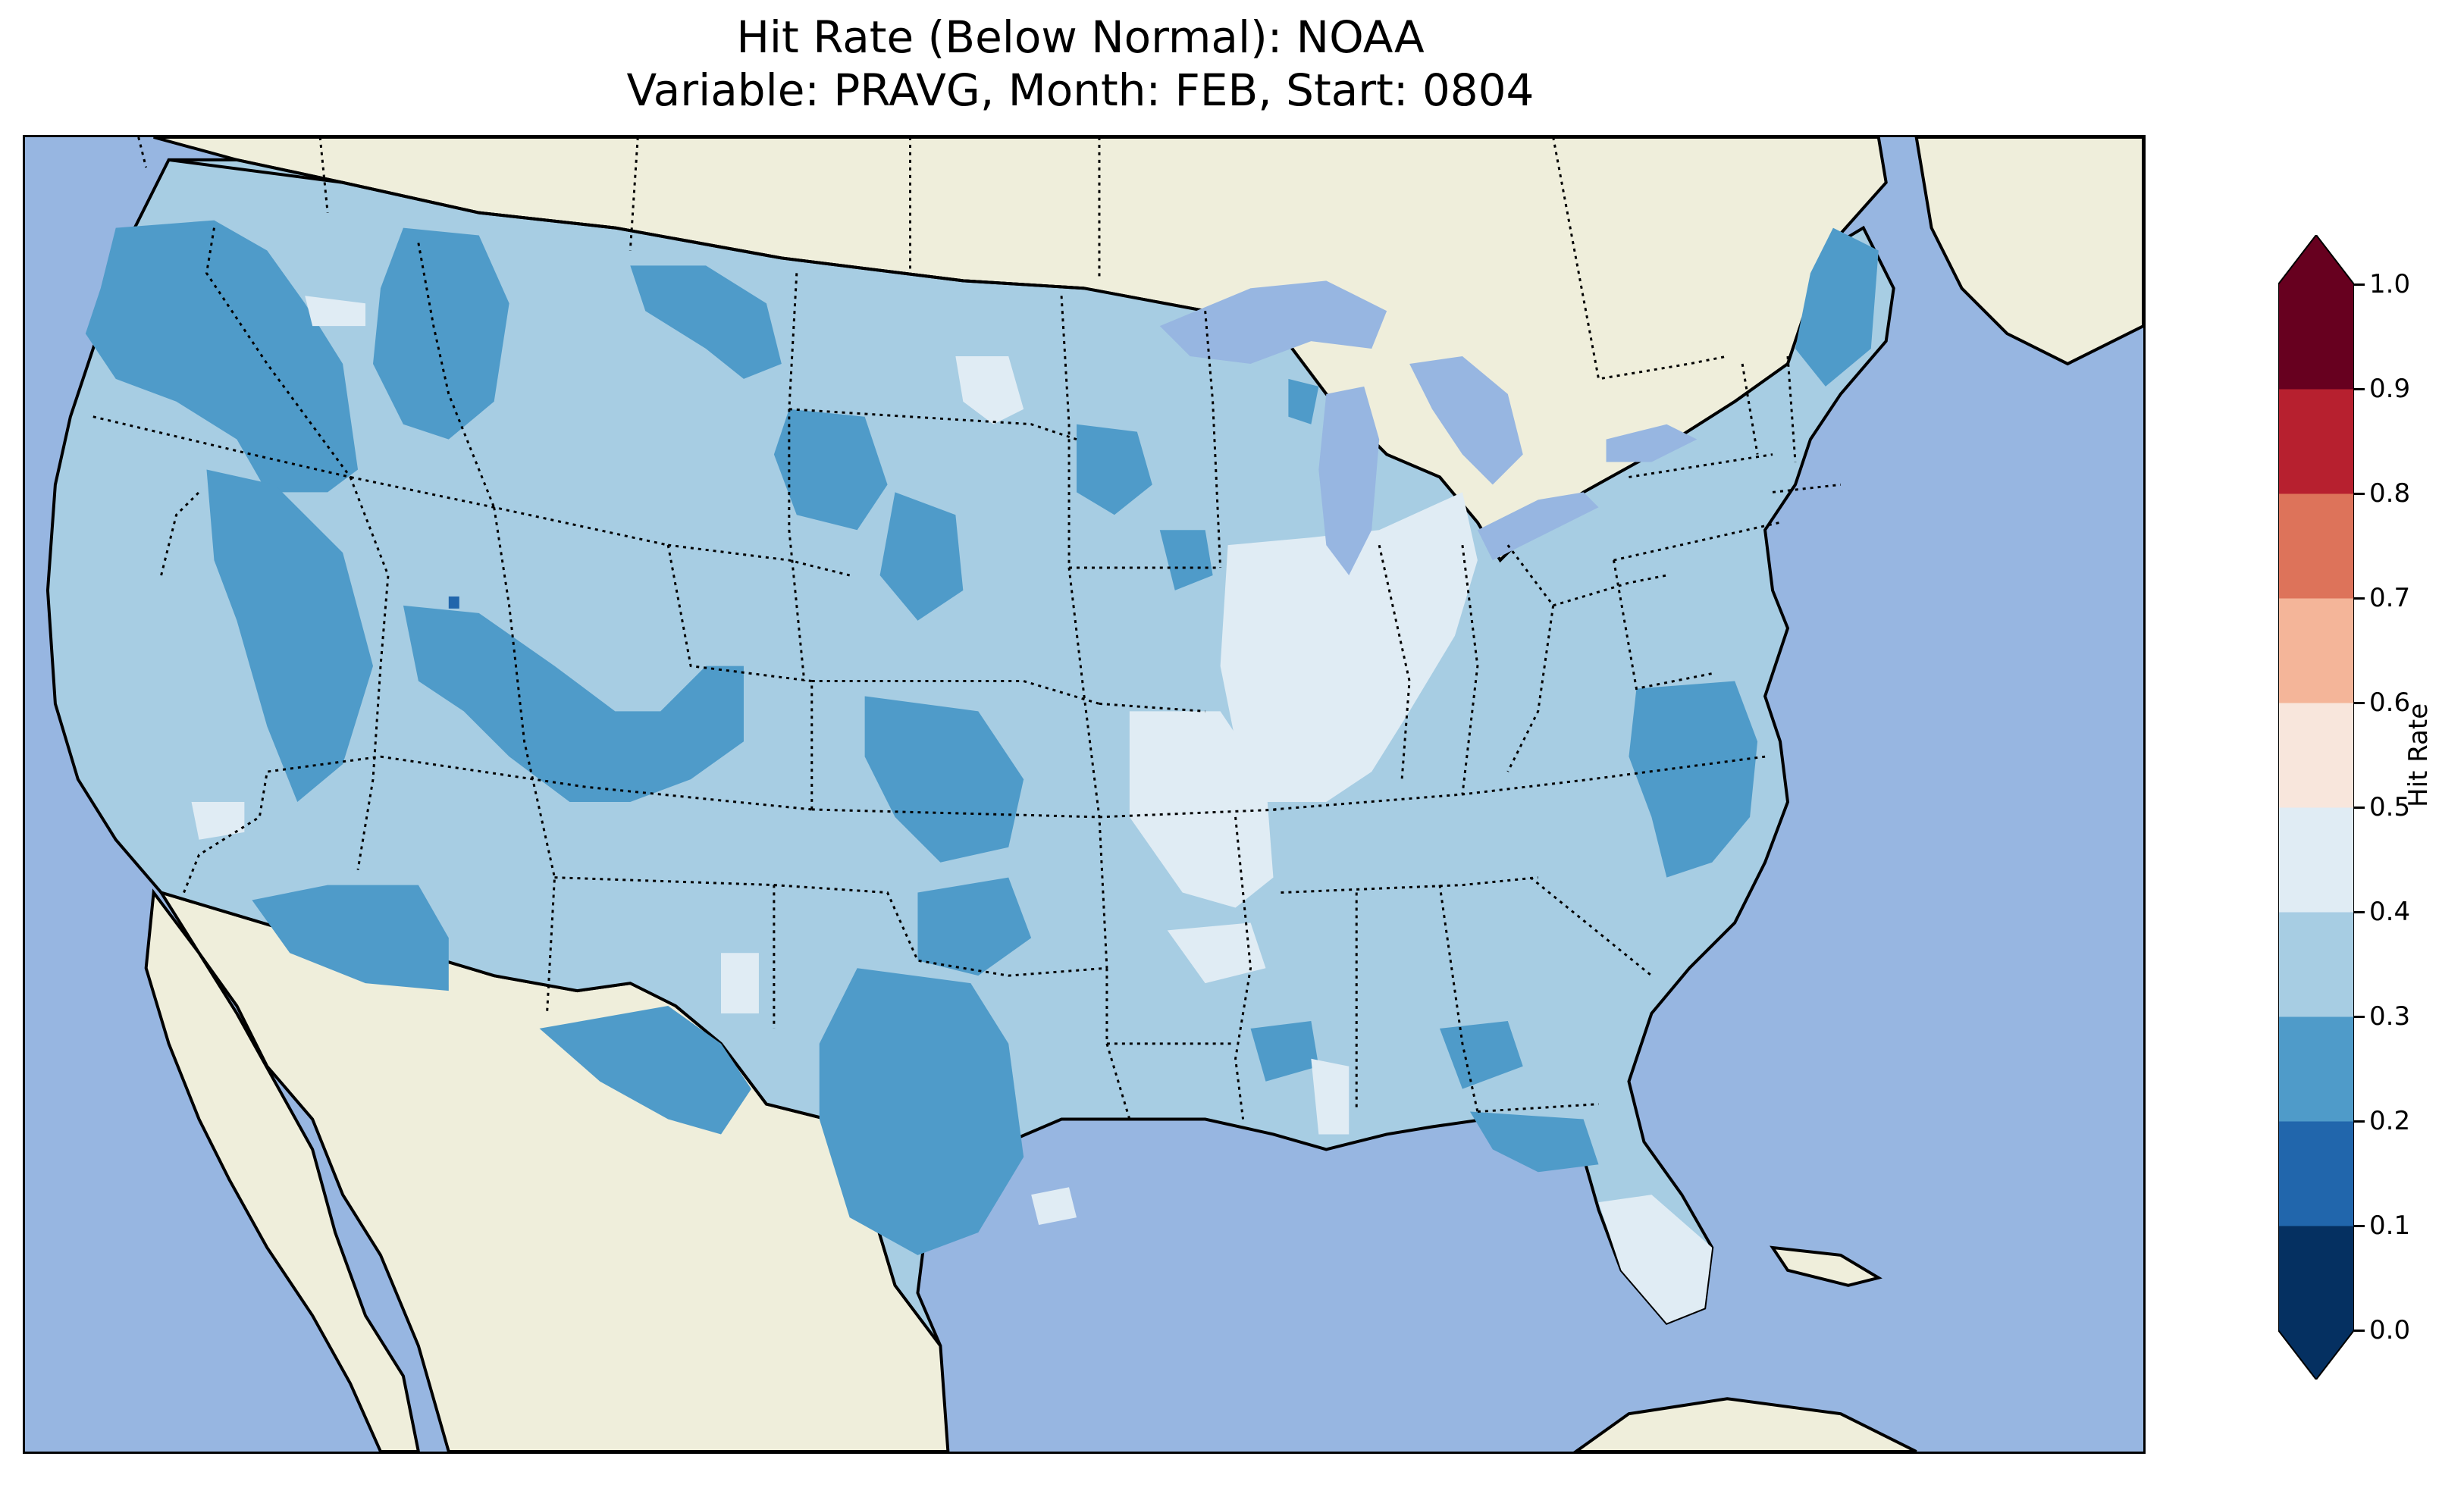  I want to click on region-idaho-spot, so click(335, 311).